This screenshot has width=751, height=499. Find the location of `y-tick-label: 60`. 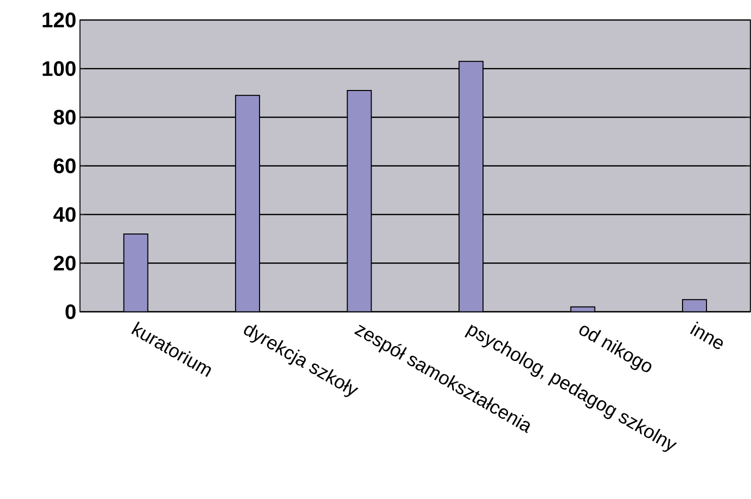

y-tick-label: 60 is located at coordinates (65, 166).